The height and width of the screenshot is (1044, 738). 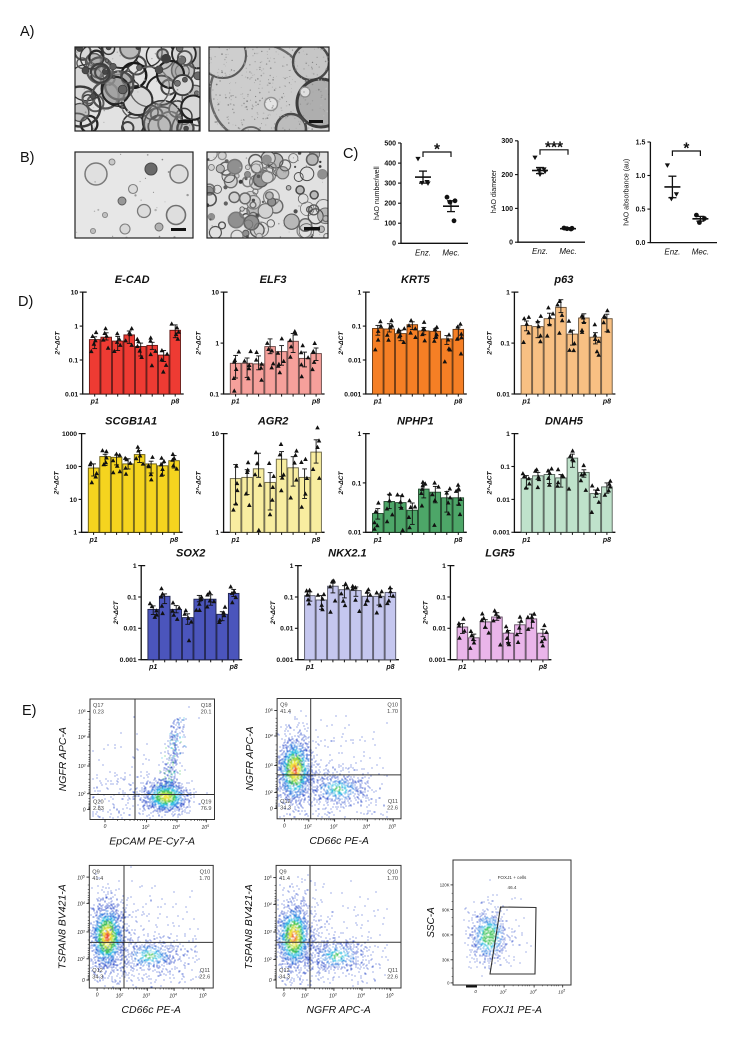 What do you see at coordinates (390, 143) in the screenshot?
I see `svg-text: 500` at bounding box center [390, 143].